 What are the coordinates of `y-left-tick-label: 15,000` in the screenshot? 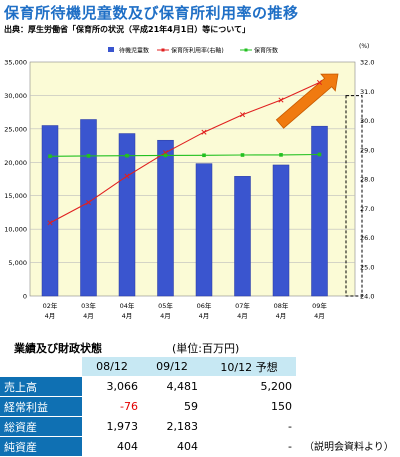 It's located at (15, 196).